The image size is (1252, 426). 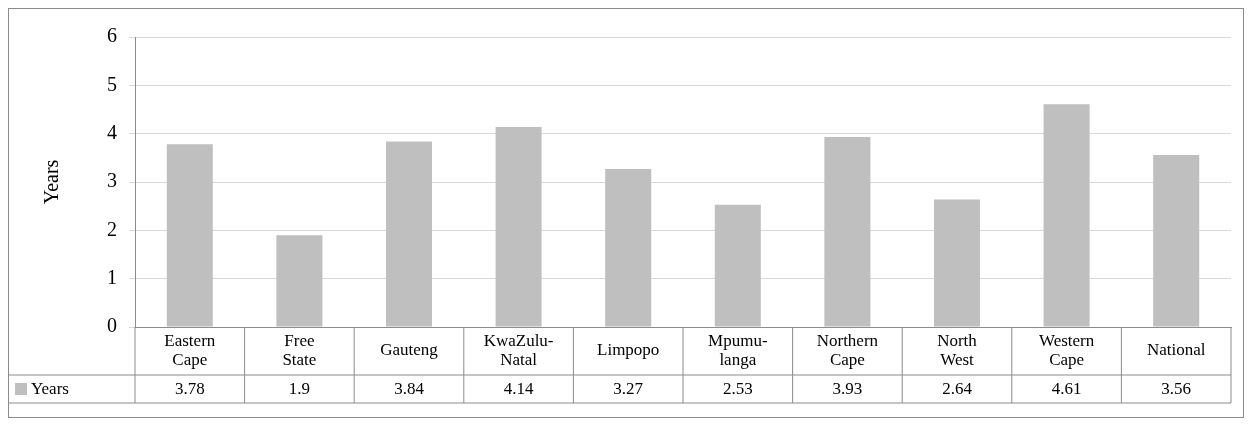 What do you see at coordinates (299, 389) in the screenshot?
I see `data-label: 1.9` at bounding box center [299, 389].